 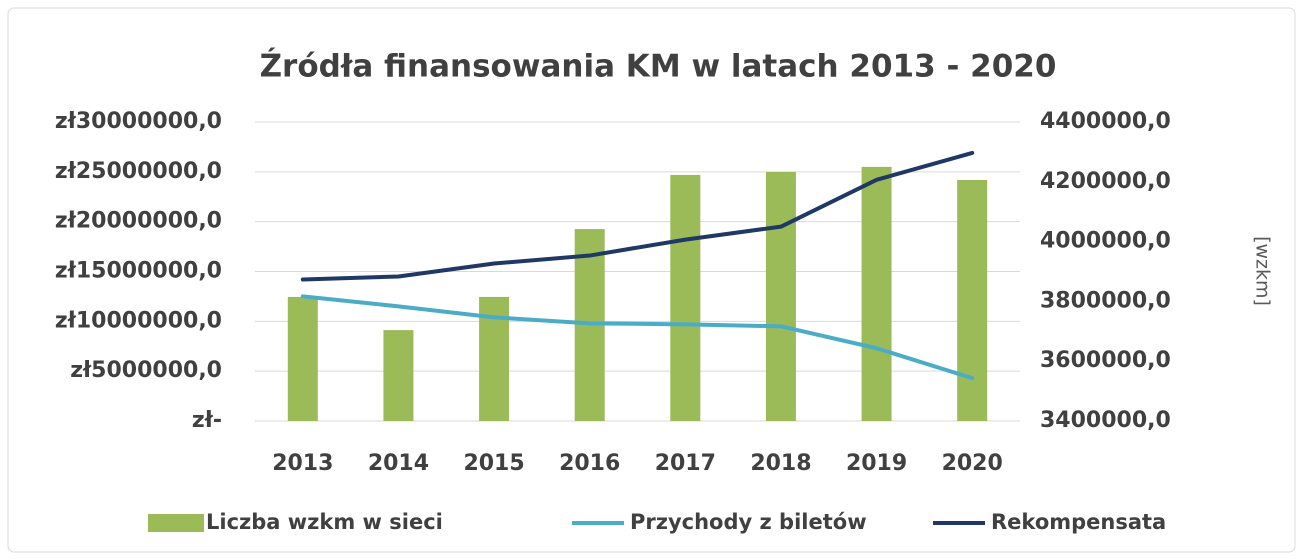 What do you see at coordinates (138, 320) in the screenshot?
I see `y-tick-label: zł10000000,0` at bounding box center [138, 320].